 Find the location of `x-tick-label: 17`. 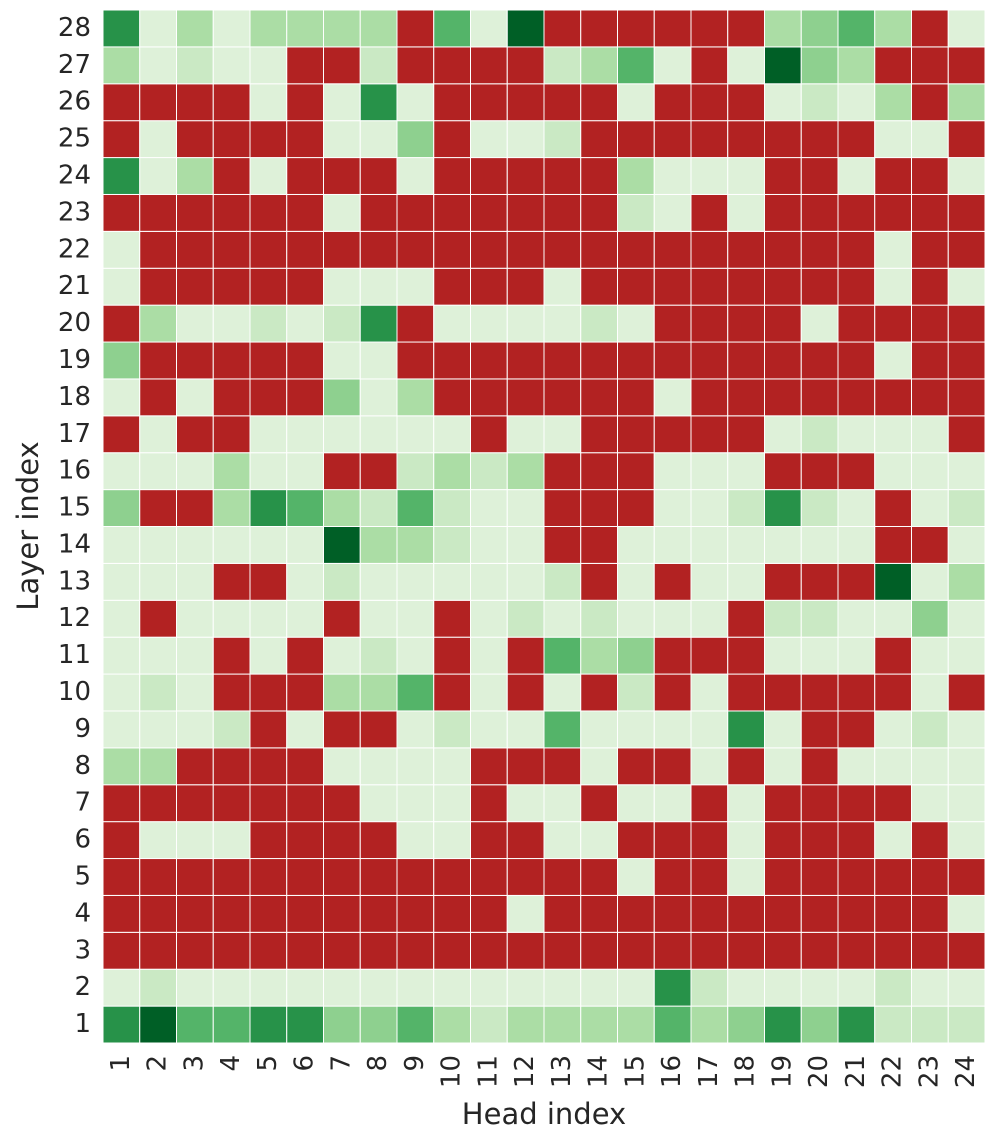

x-tick-label: 17 is located at coordinates (709, 1071).